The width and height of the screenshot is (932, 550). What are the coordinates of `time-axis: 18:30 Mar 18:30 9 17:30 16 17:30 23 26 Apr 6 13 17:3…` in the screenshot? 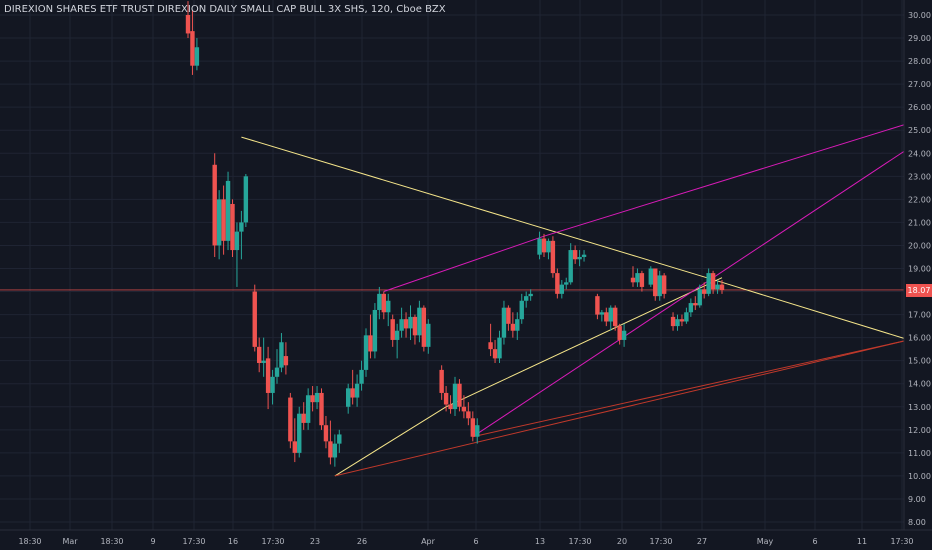 It's located at (466, 539).